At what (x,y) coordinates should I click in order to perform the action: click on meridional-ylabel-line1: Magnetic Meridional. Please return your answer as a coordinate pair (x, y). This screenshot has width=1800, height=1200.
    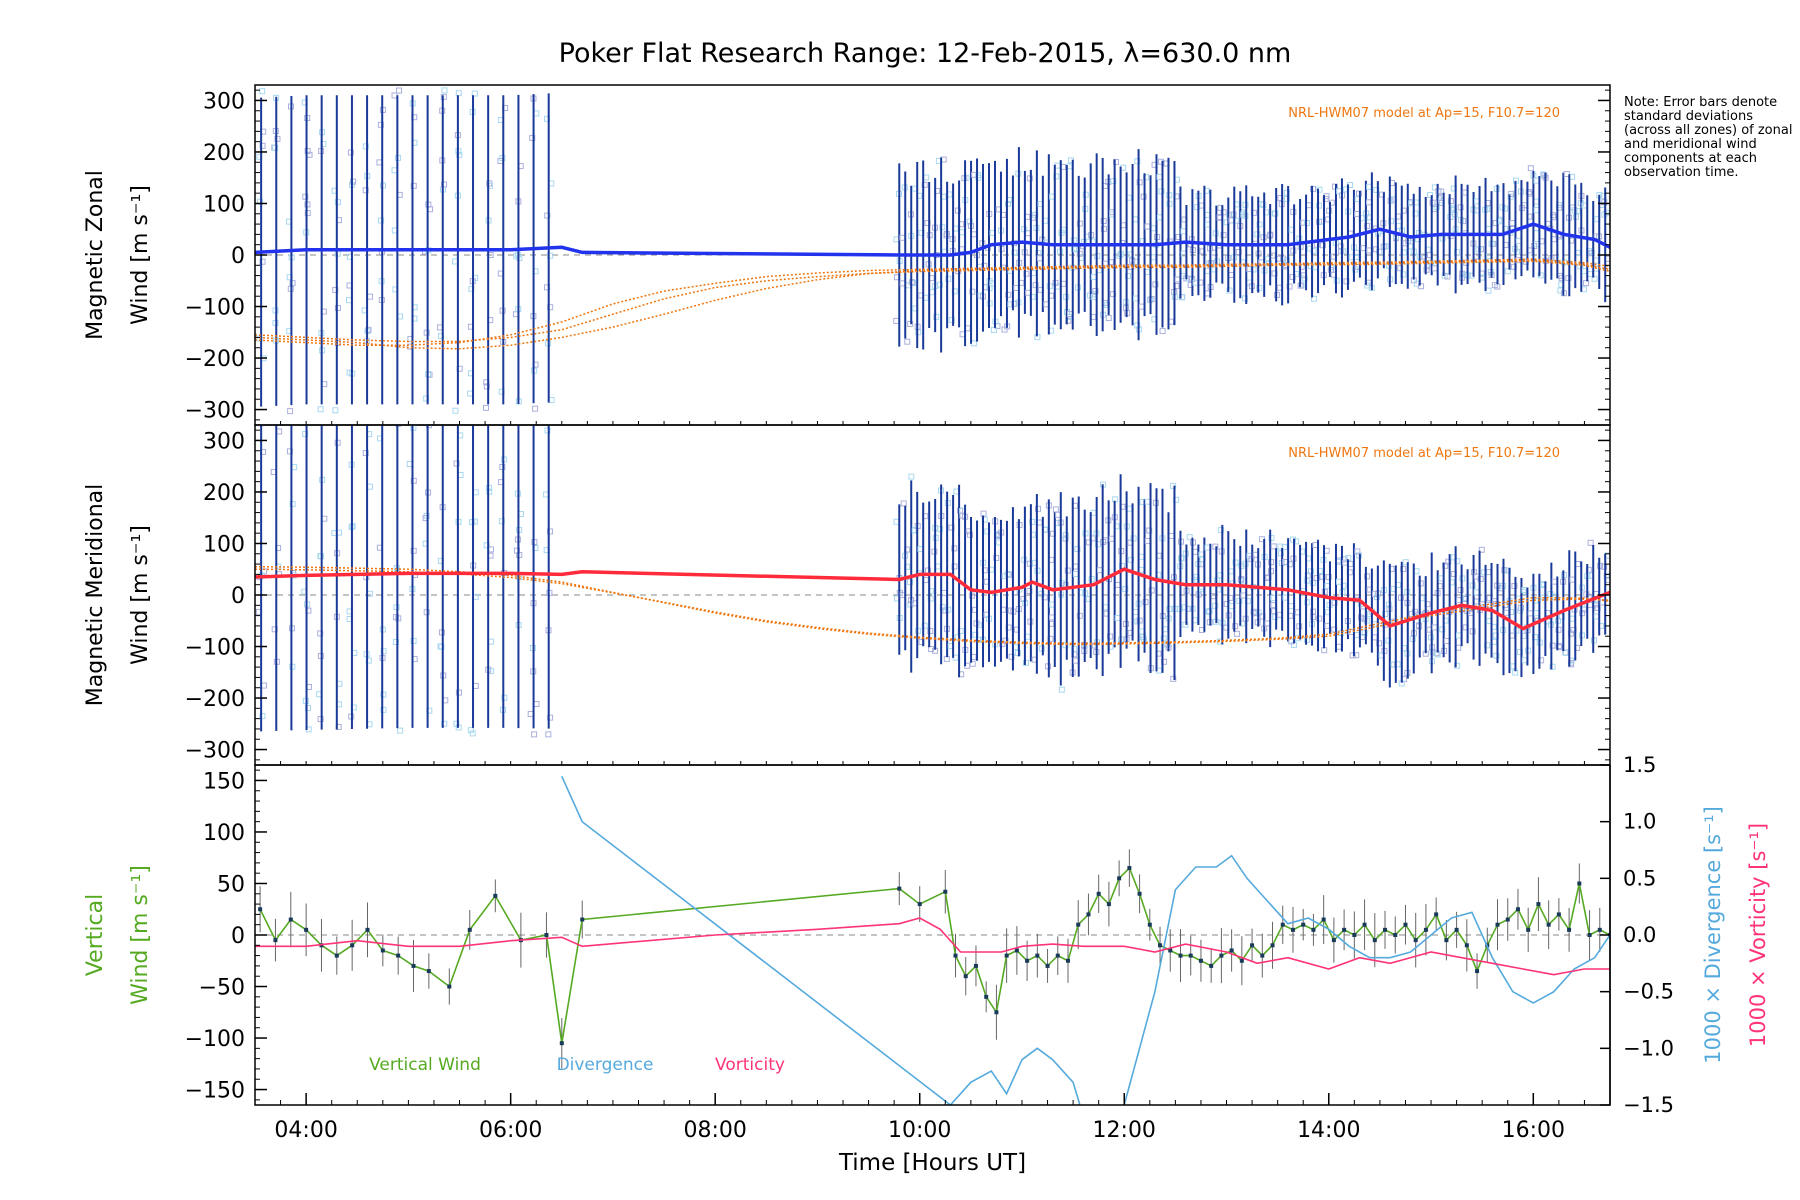
    Looking at the image, I should click on (95, 595).